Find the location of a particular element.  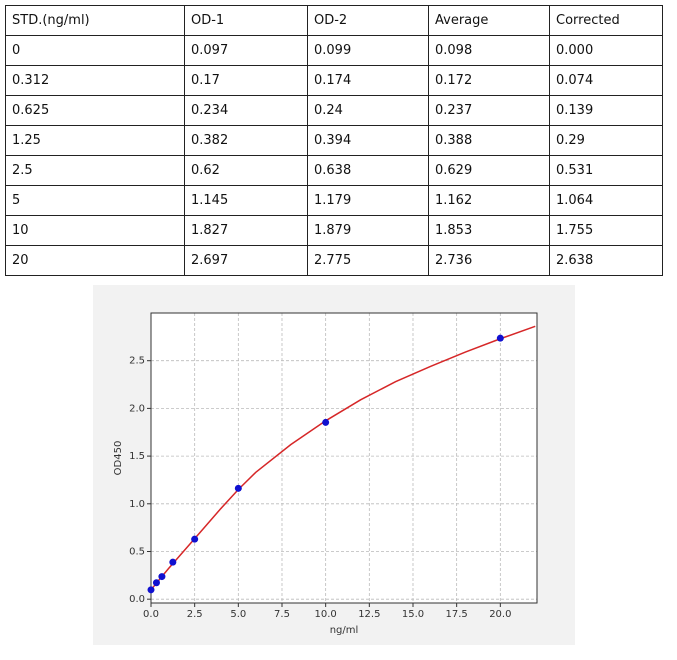

x-tick-label: 0.0 is located at coordinates (151, 614).